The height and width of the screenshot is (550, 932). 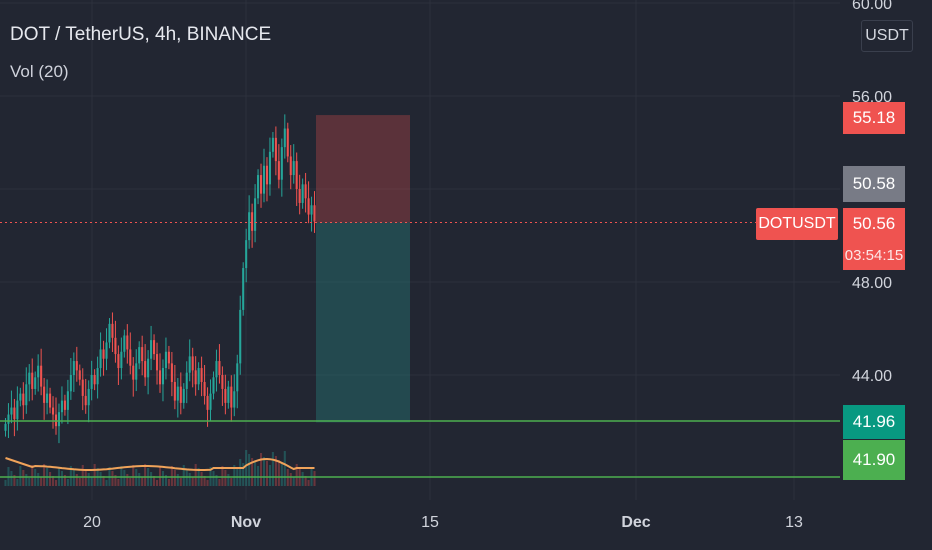 What do you see at coordinates (872, 283) in the screenshot?
I see `y-tick-label: 48.00` at bounding box center [872, 283].